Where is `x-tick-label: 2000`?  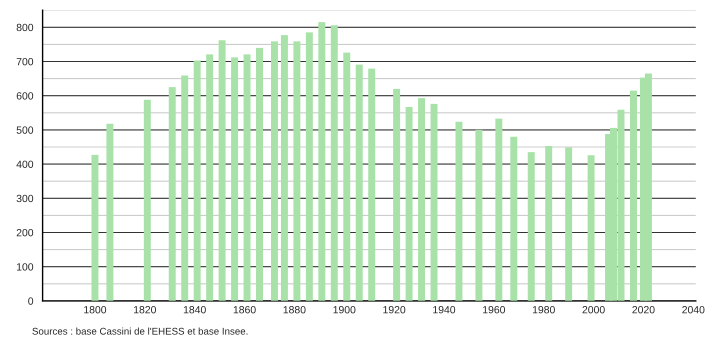
x-tick-label: 2000 is located at coordinates (593, 310).